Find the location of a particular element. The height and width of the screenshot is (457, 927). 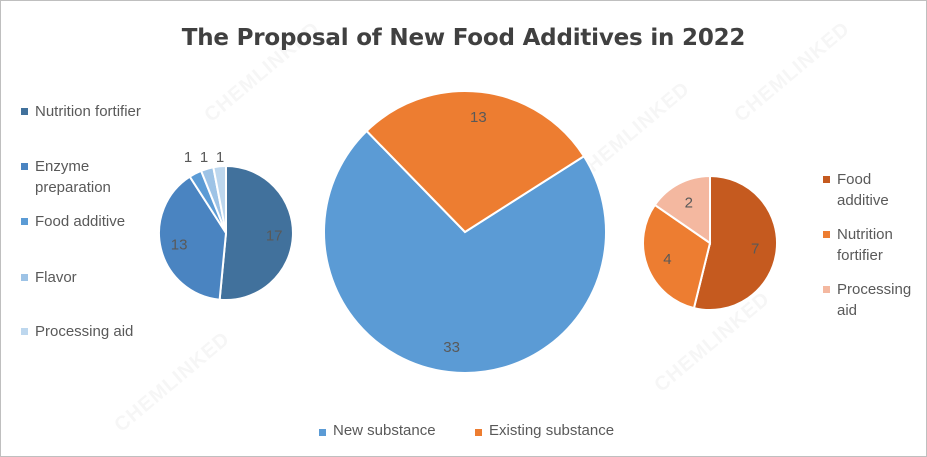

legend-right-item: Processing aid is located at coordinates (873, 300).